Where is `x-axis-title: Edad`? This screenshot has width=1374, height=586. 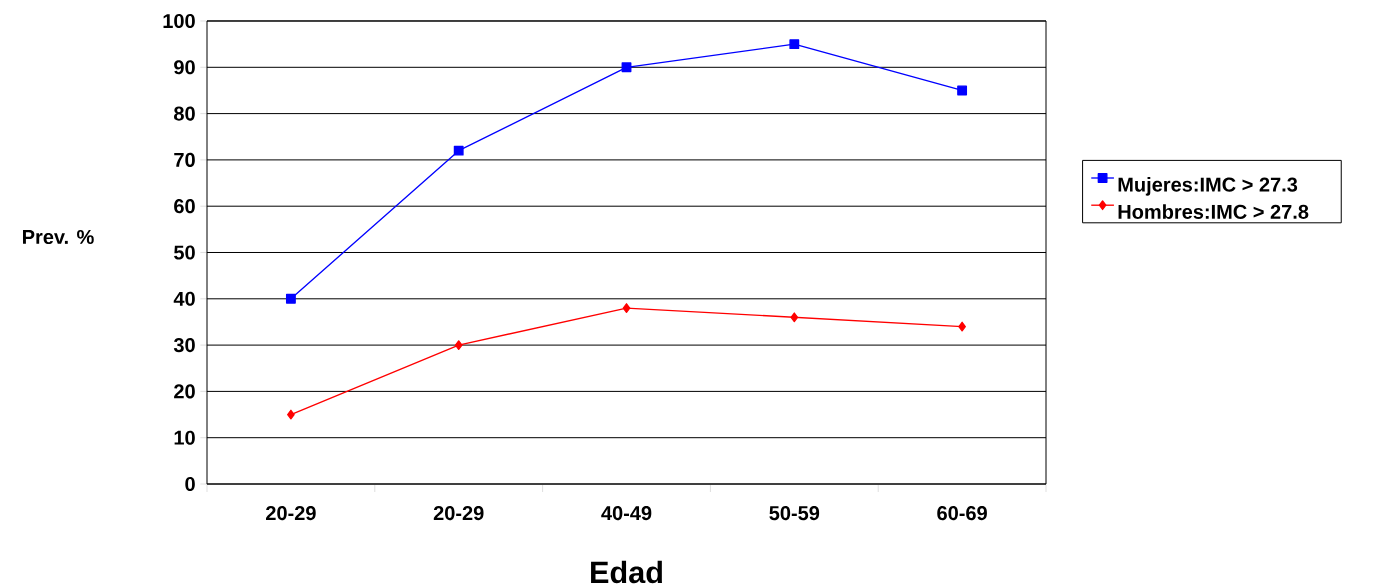 x-axis-title: Edad is located at coordinates (626, 572).